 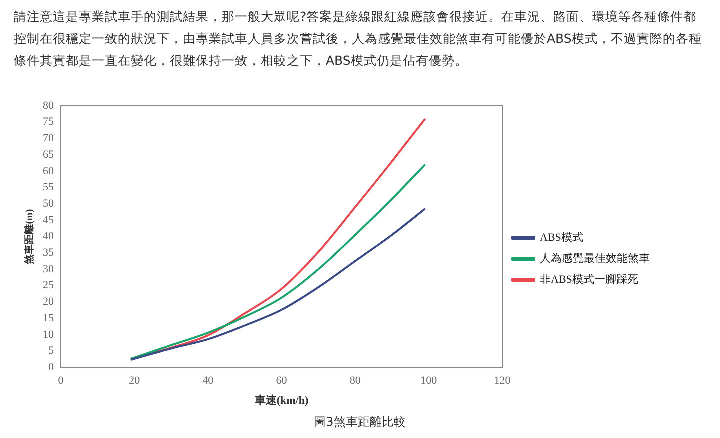 What do you see at coordinates (48, 253) in the screenshot?
I see `y-tick-label: 35` at bounding box center [48, 253].